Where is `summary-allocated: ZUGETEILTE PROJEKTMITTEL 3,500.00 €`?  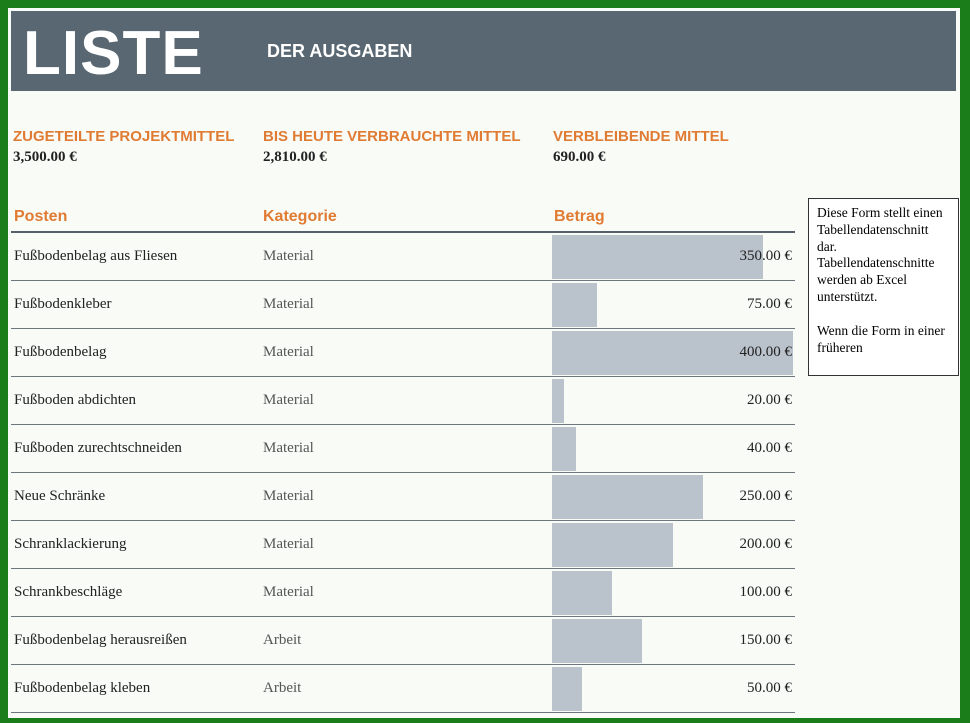
summary-allocated: ZUGETEILTE PROJEKTMITTEL 3,500.00 € is located at coordinates (123, 147).